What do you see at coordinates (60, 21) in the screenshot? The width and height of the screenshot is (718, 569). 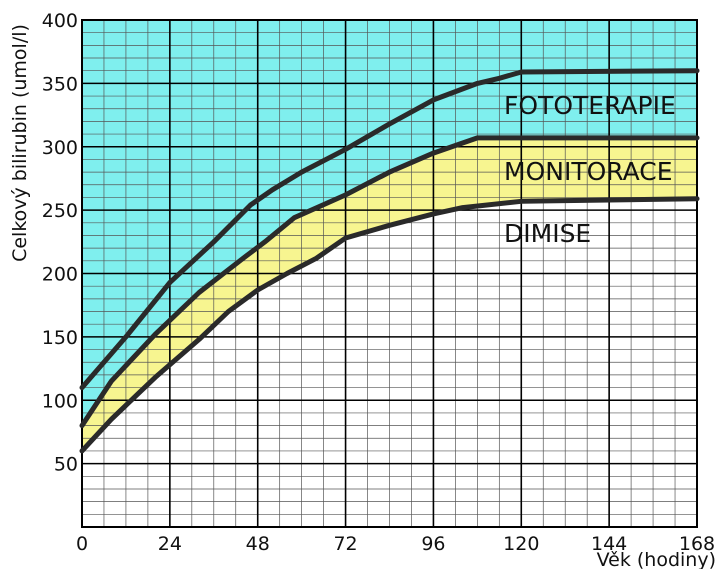 I see `y-tick-label: 400` at bounding box center [60, 21].